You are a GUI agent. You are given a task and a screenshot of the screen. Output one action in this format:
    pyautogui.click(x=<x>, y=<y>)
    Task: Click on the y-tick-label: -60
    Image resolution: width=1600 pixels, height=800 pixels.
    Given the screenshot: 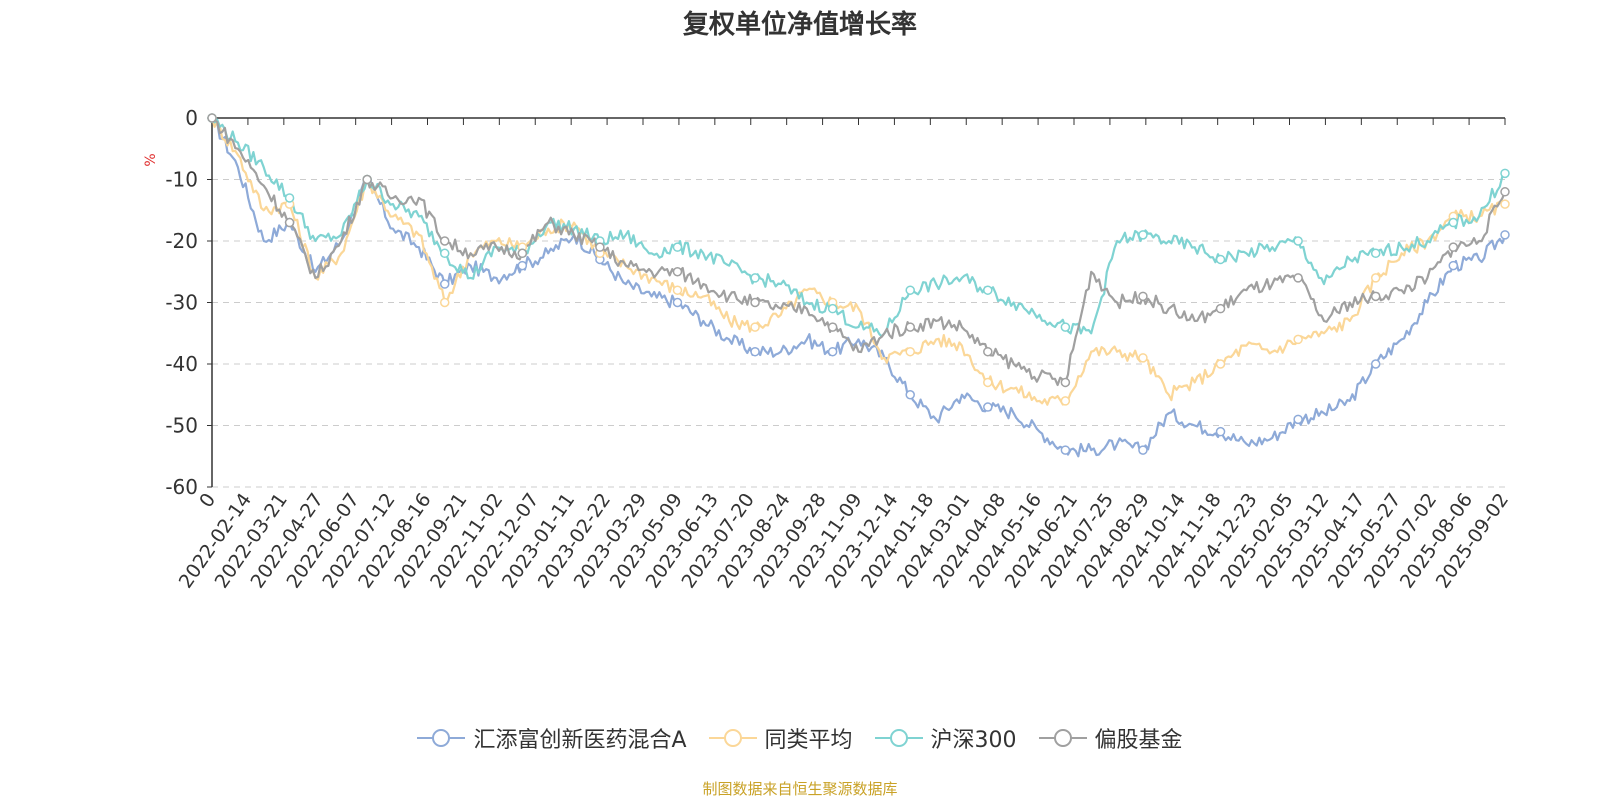 What is the action you would take?
    pyautogui.click(x=181, y=487)
    